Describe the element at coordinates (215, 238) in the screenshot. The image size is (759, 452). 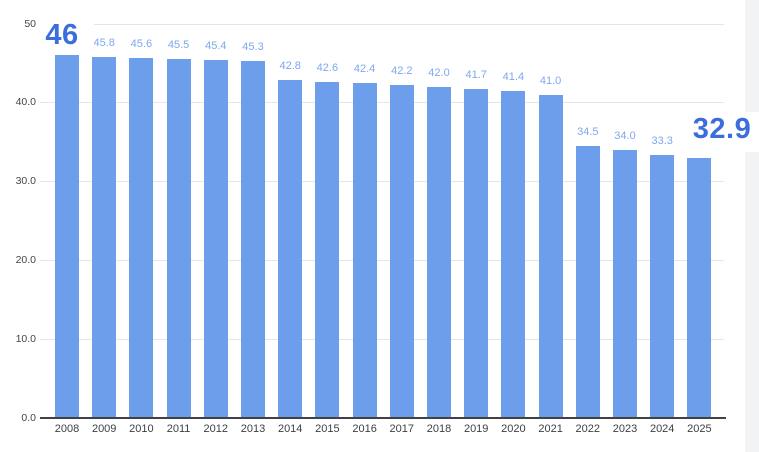
I see `bar-2012` at that location.